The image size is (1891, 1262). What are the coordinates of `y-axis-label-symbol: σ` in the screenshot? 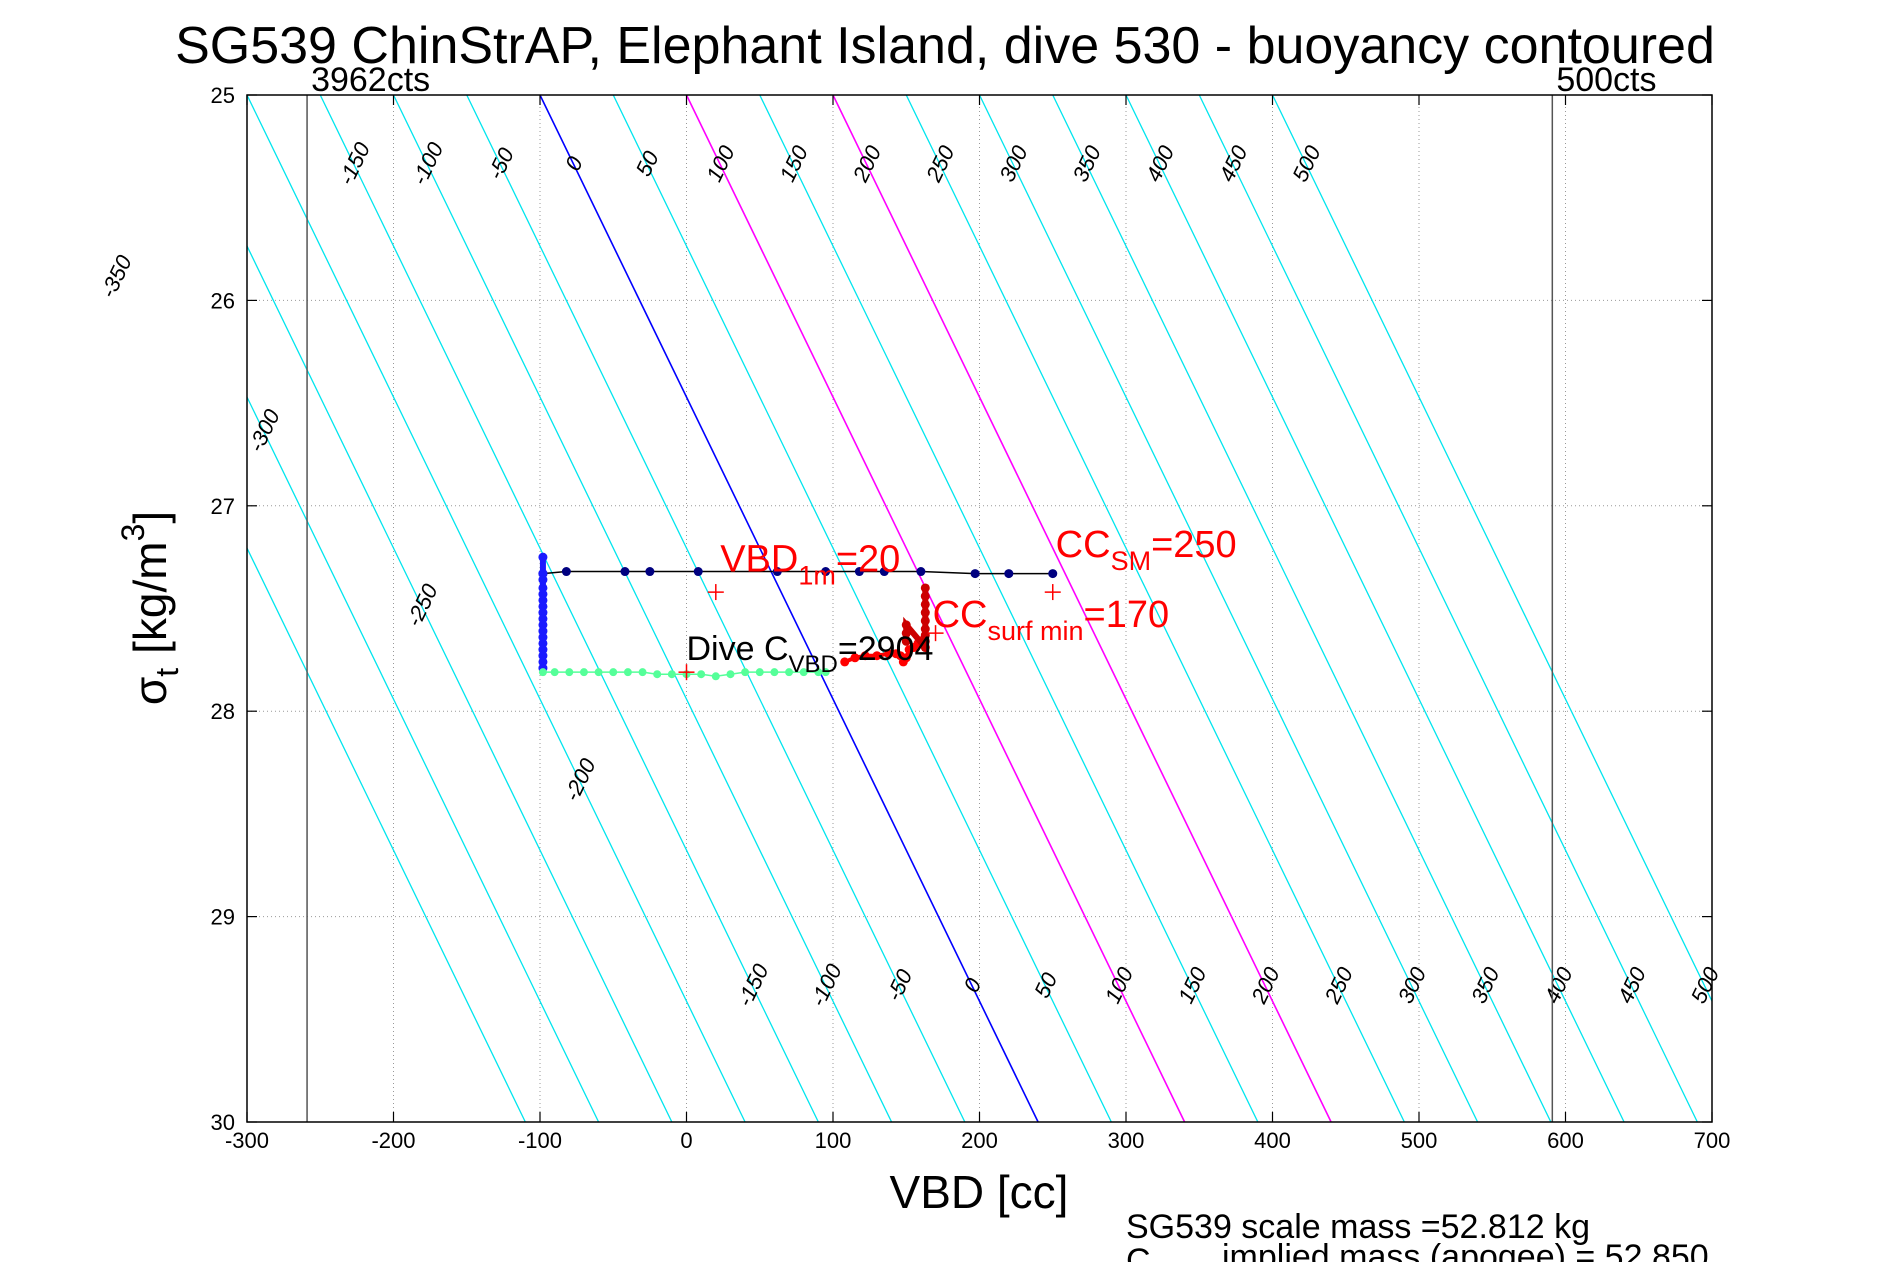 It's located at (150, 691).